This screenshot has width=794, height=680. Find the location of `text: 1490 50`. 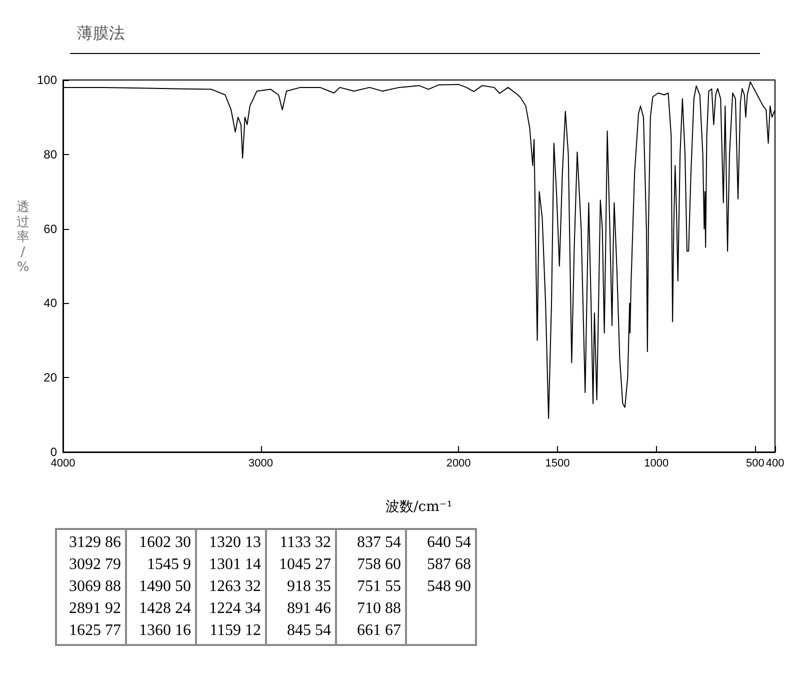

text: 1490 50 is located at coordinates (164, 587).